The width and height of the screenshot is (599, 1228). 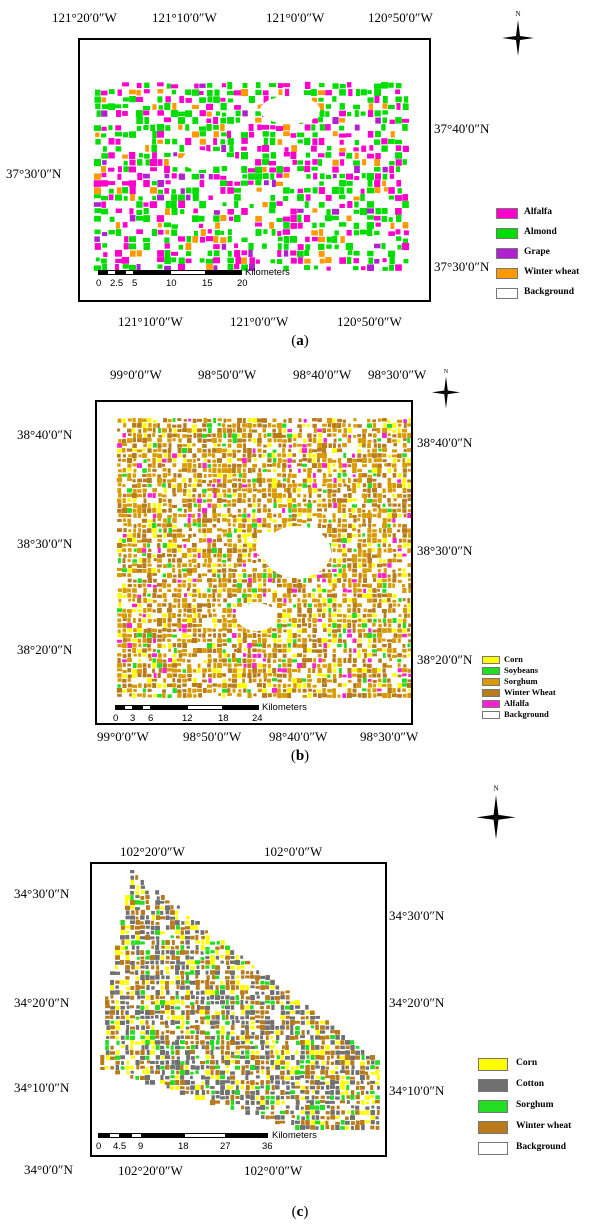 I want to click on scale-tick-label: 10, so click(x=171, y=283).